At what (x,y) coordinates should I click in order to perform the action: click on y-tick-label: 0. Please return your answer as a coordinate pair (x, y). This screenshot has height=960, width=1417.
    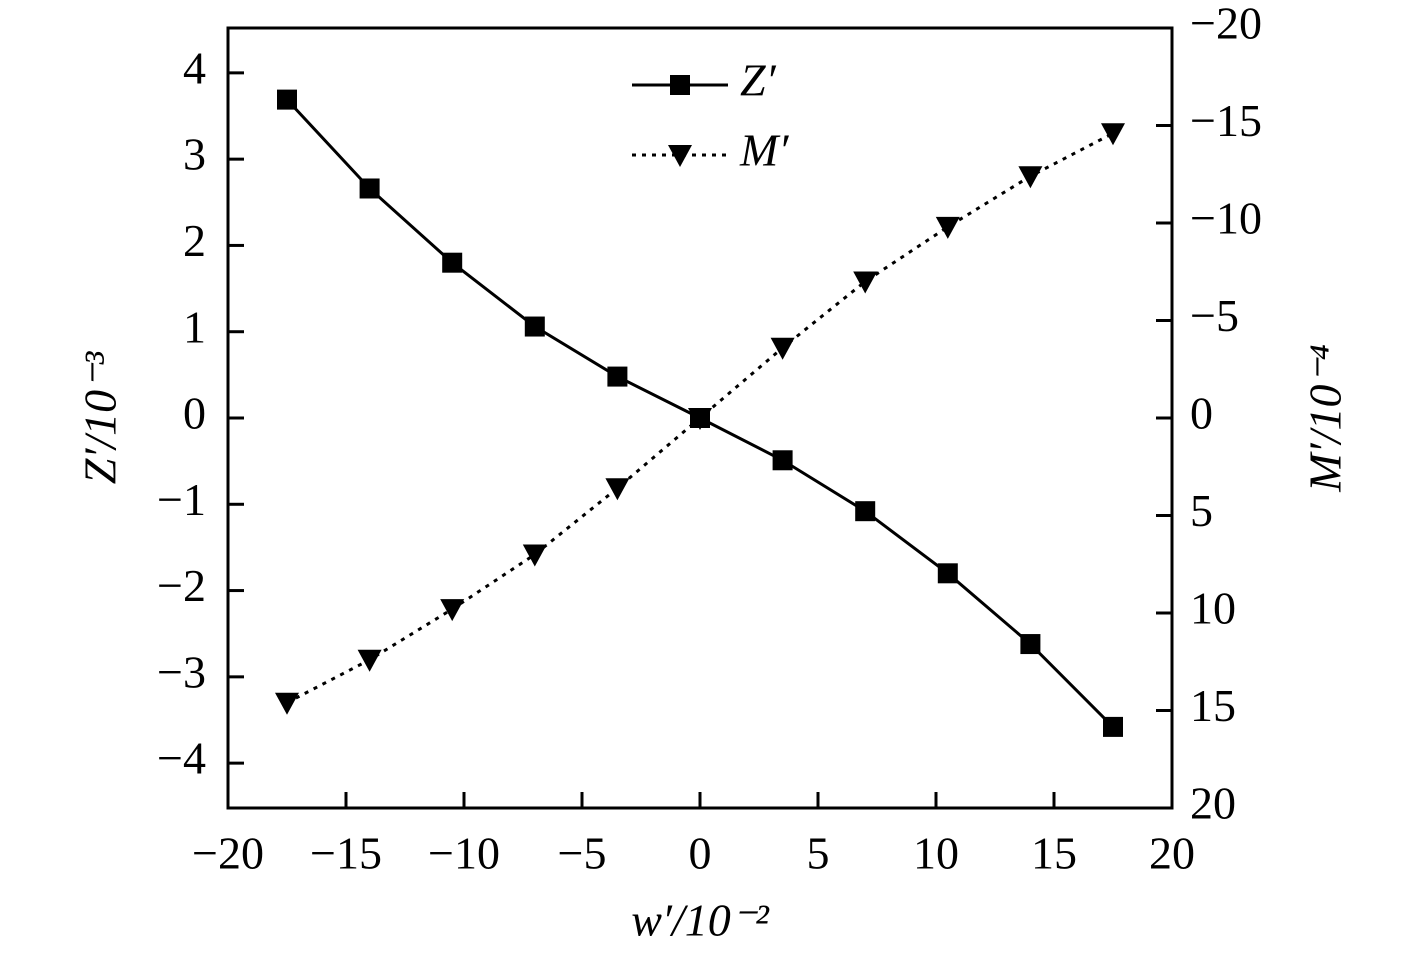
    Looking at the image, I should click on (194, 413).